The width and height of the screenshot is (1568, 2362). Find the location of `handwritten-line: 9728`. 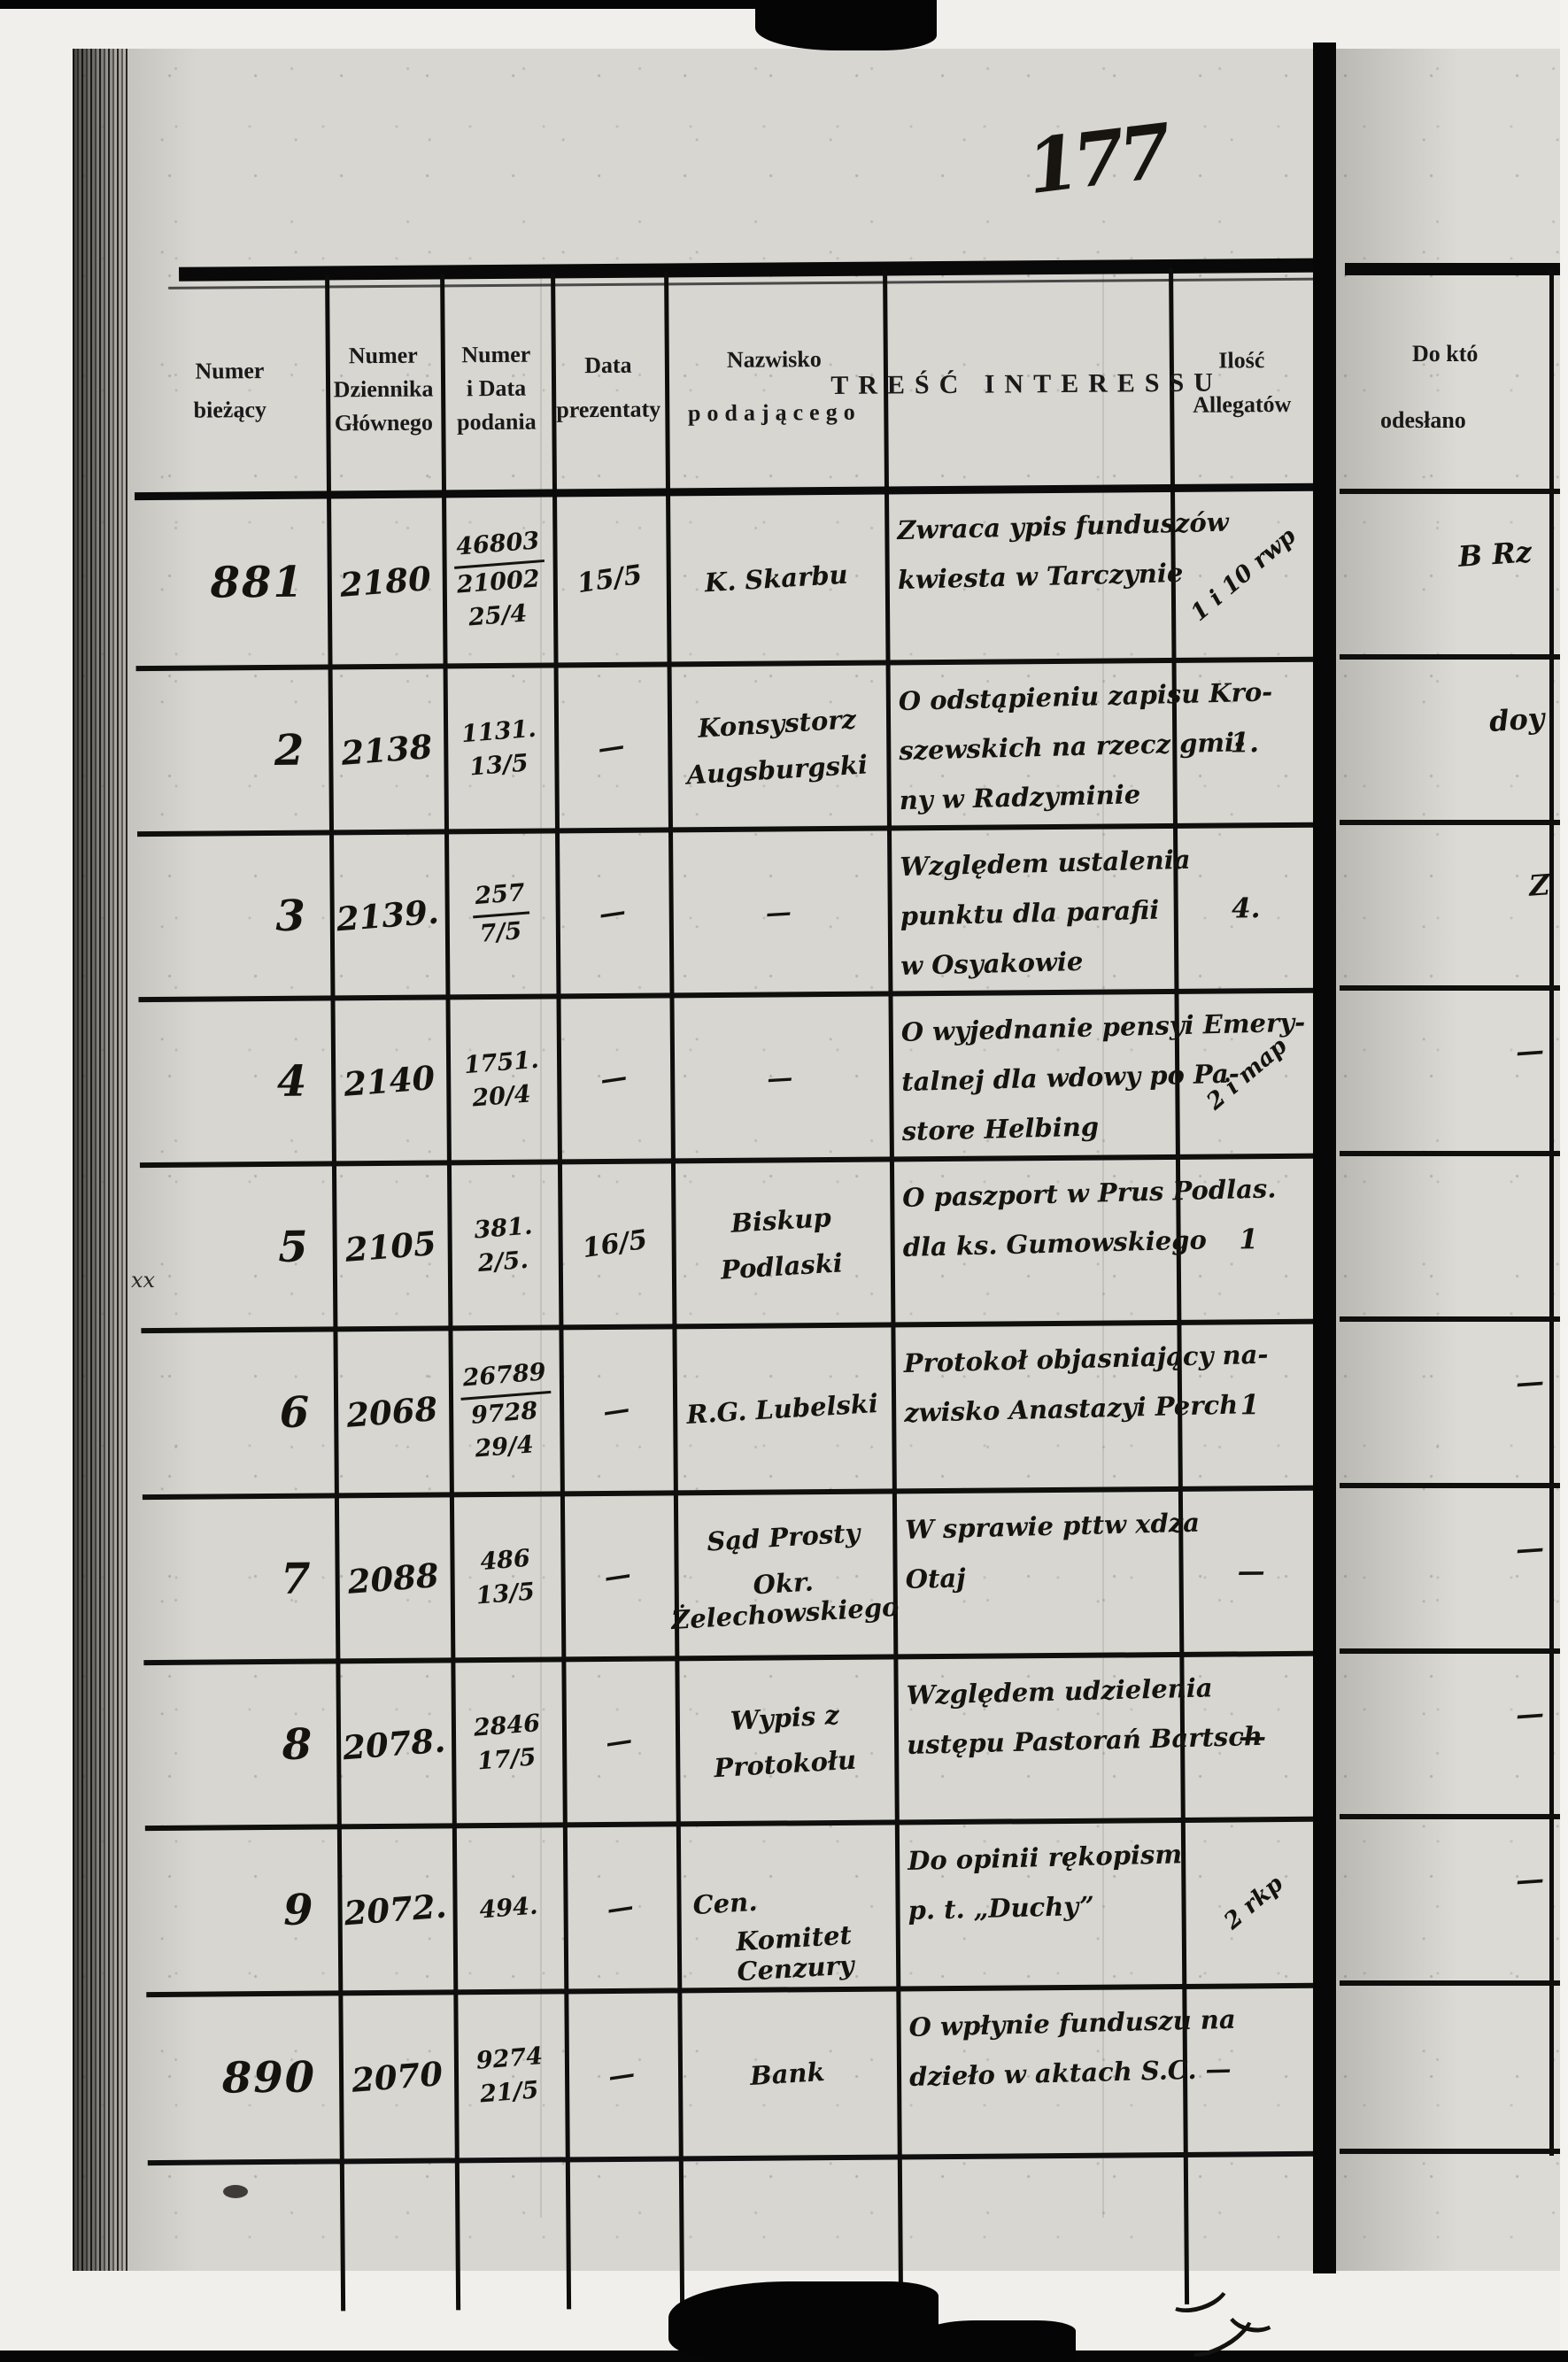

handwritten-line: 9728 is located at coordinates (504, 1413).